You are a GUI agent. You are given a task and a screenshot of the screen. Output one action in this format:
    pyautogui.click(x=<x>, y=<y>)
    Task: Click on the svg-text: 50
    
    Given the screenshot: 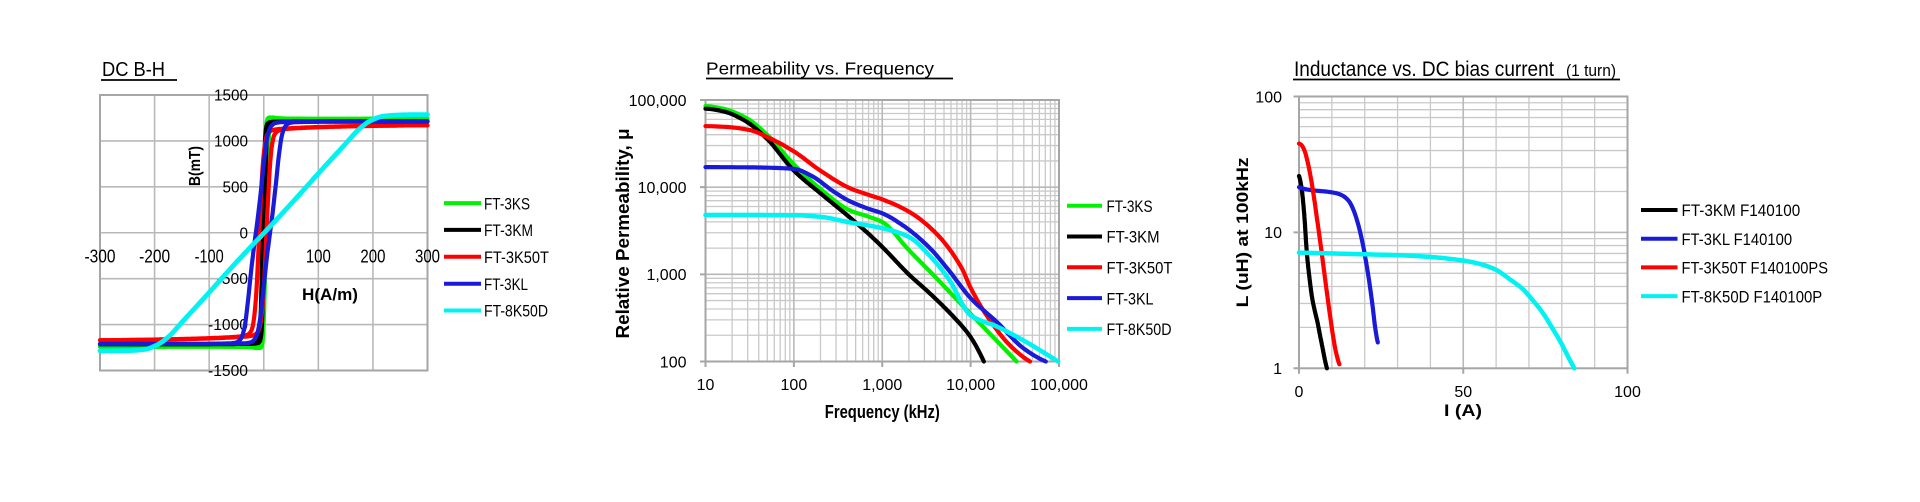 What is the action you would take?
    pyautogui.click(x=1463, y=392)
    